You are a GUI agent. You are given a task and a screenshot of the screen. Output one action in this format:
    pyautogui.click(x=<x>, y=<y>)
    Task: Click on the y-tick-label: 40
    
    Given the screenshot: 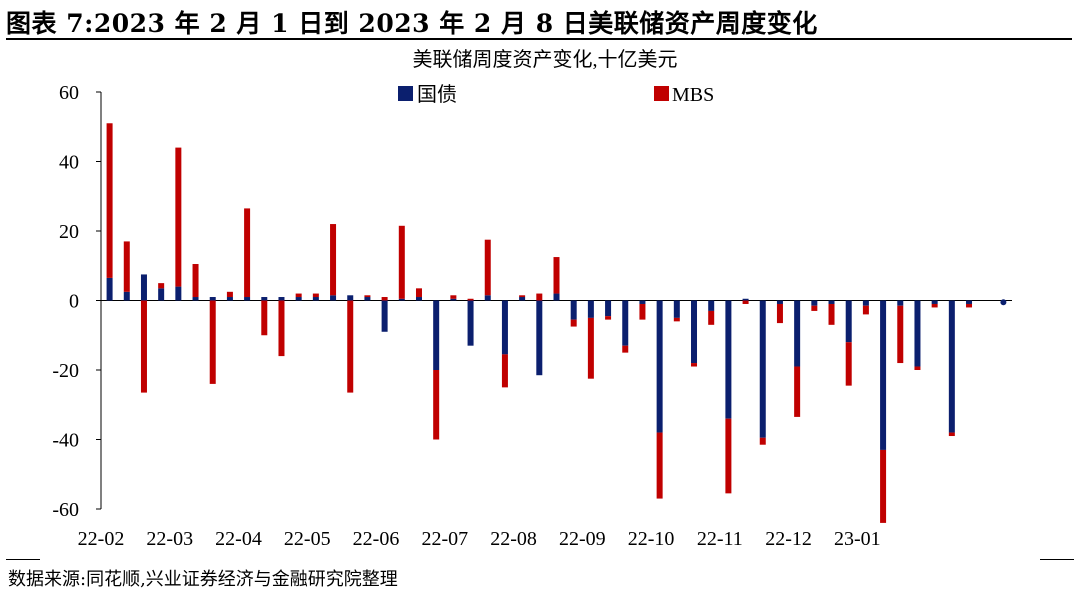 What is the action you would take?
    pyautogui.click(x=69, y=163)
    